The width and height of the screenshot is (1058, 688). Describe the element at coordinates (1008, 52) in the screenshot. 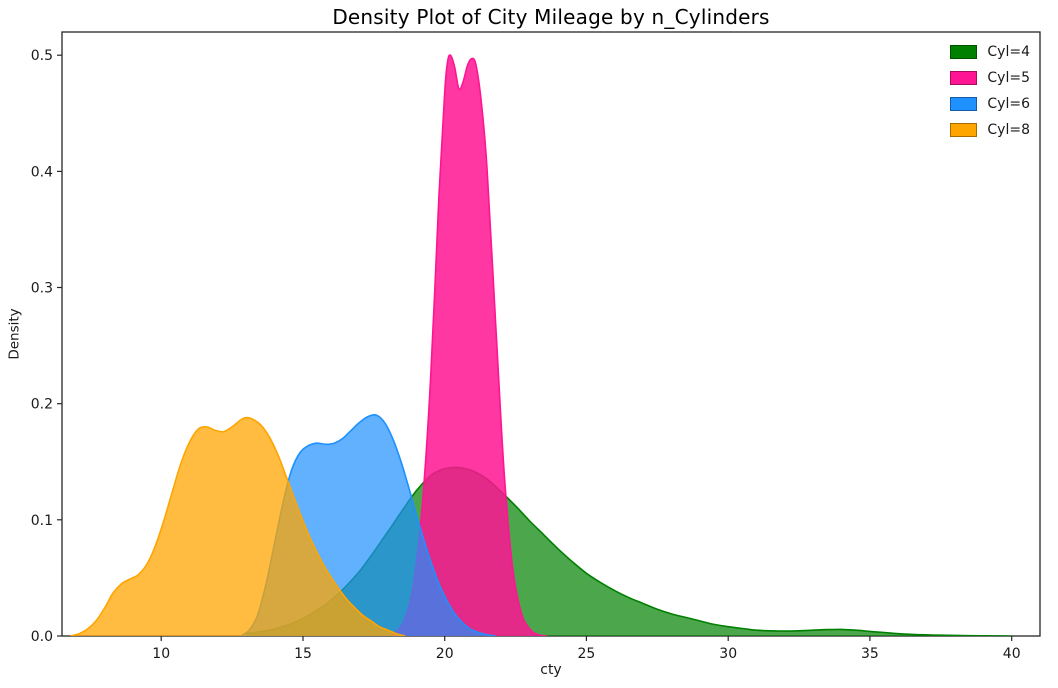

I see `legend-label: Cyl=4` at that location.